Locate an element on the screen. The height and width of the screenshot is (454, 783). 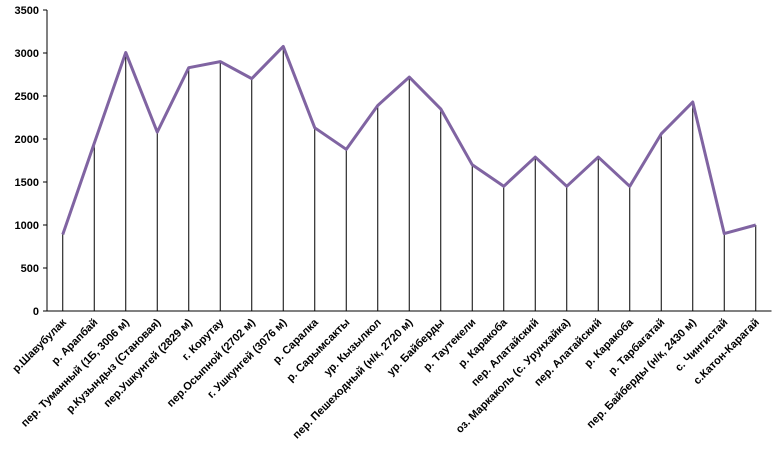
x-tick-label: р. Тарбагатай is located at coordinates (637, 347).